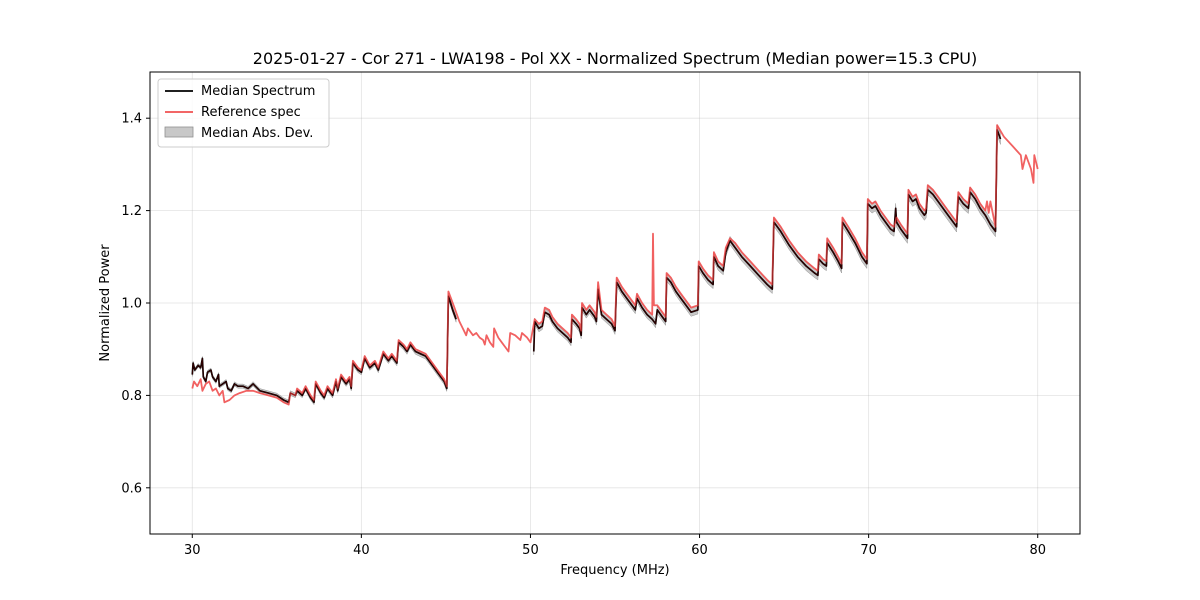 Image resolution: width=1200 pixels, height=600 pixels. Describe the element at coordinates (614, 570) in the screenshot. I see `x-axis-title: Frequency (MHz)` at that location.